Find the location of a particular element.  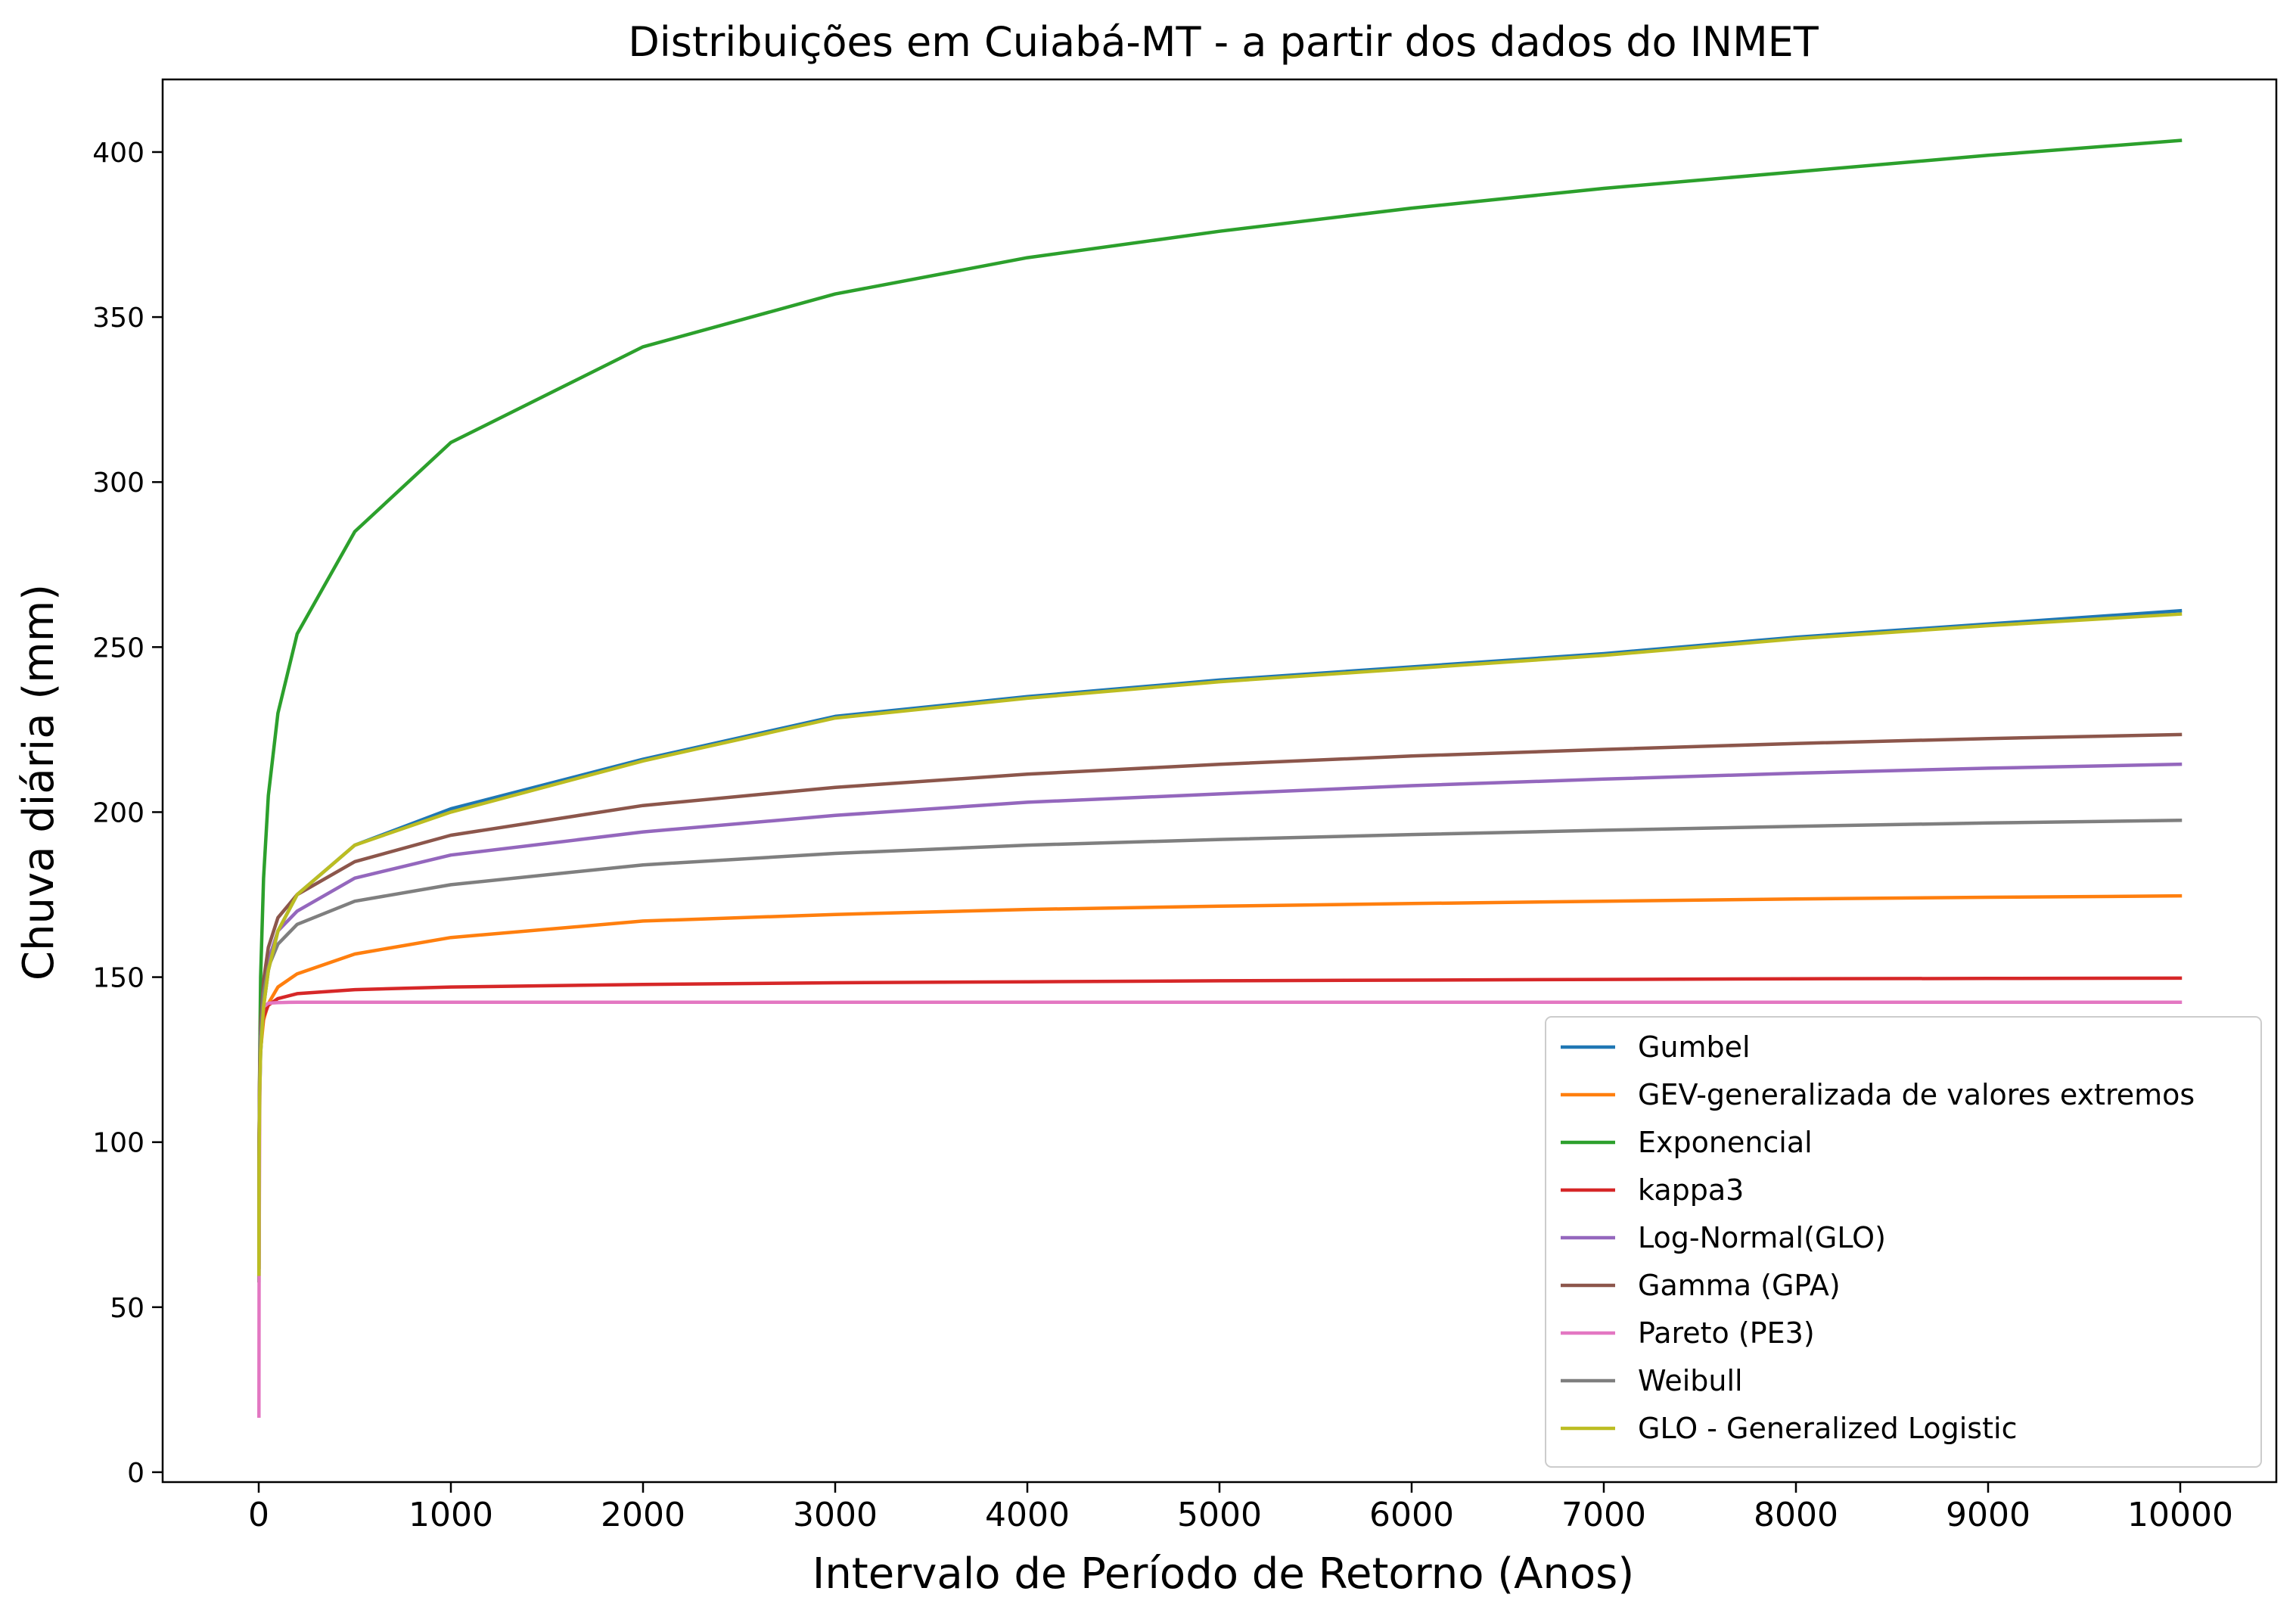

x-tick-label: 10000 is located at coordinates (2180, 1515).